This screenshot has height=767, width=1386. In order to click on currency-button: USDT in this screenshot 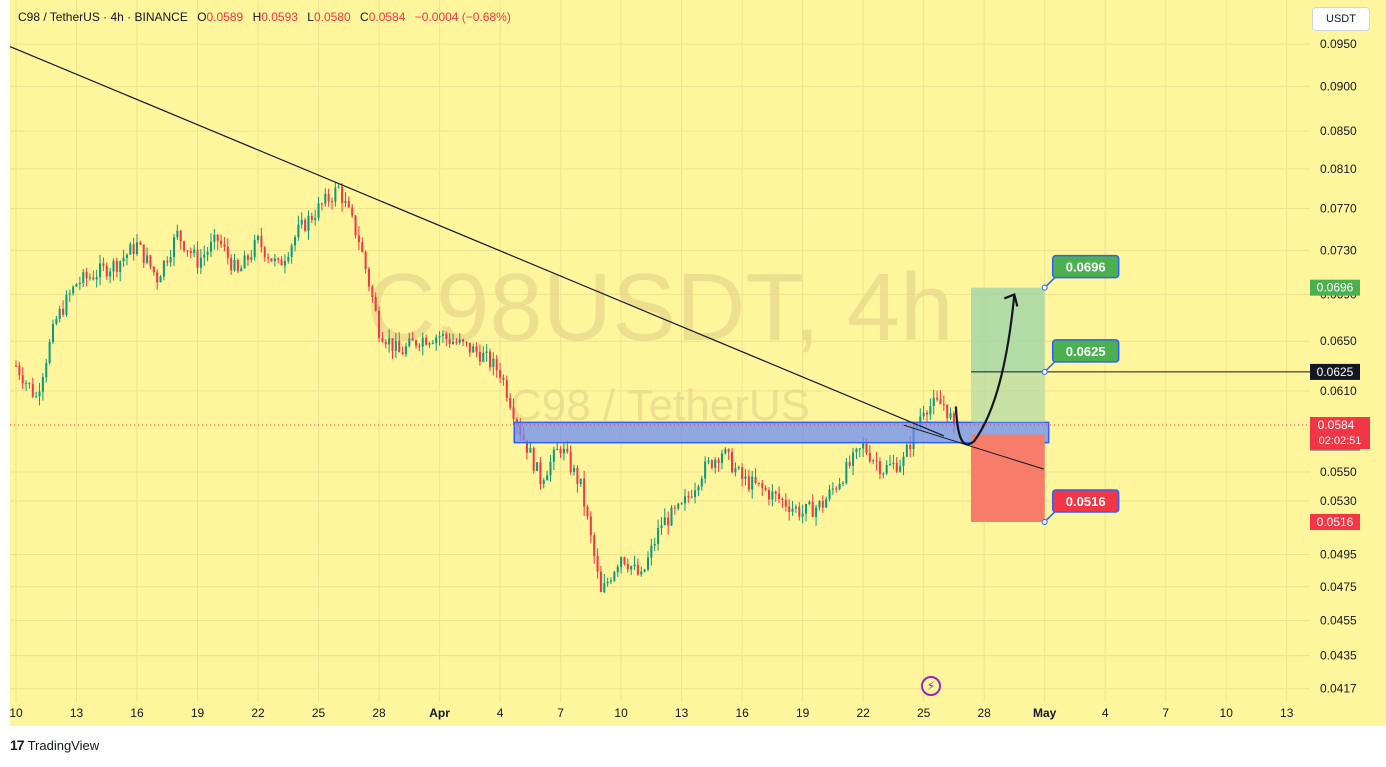, I will do `click(1341, 19)`.